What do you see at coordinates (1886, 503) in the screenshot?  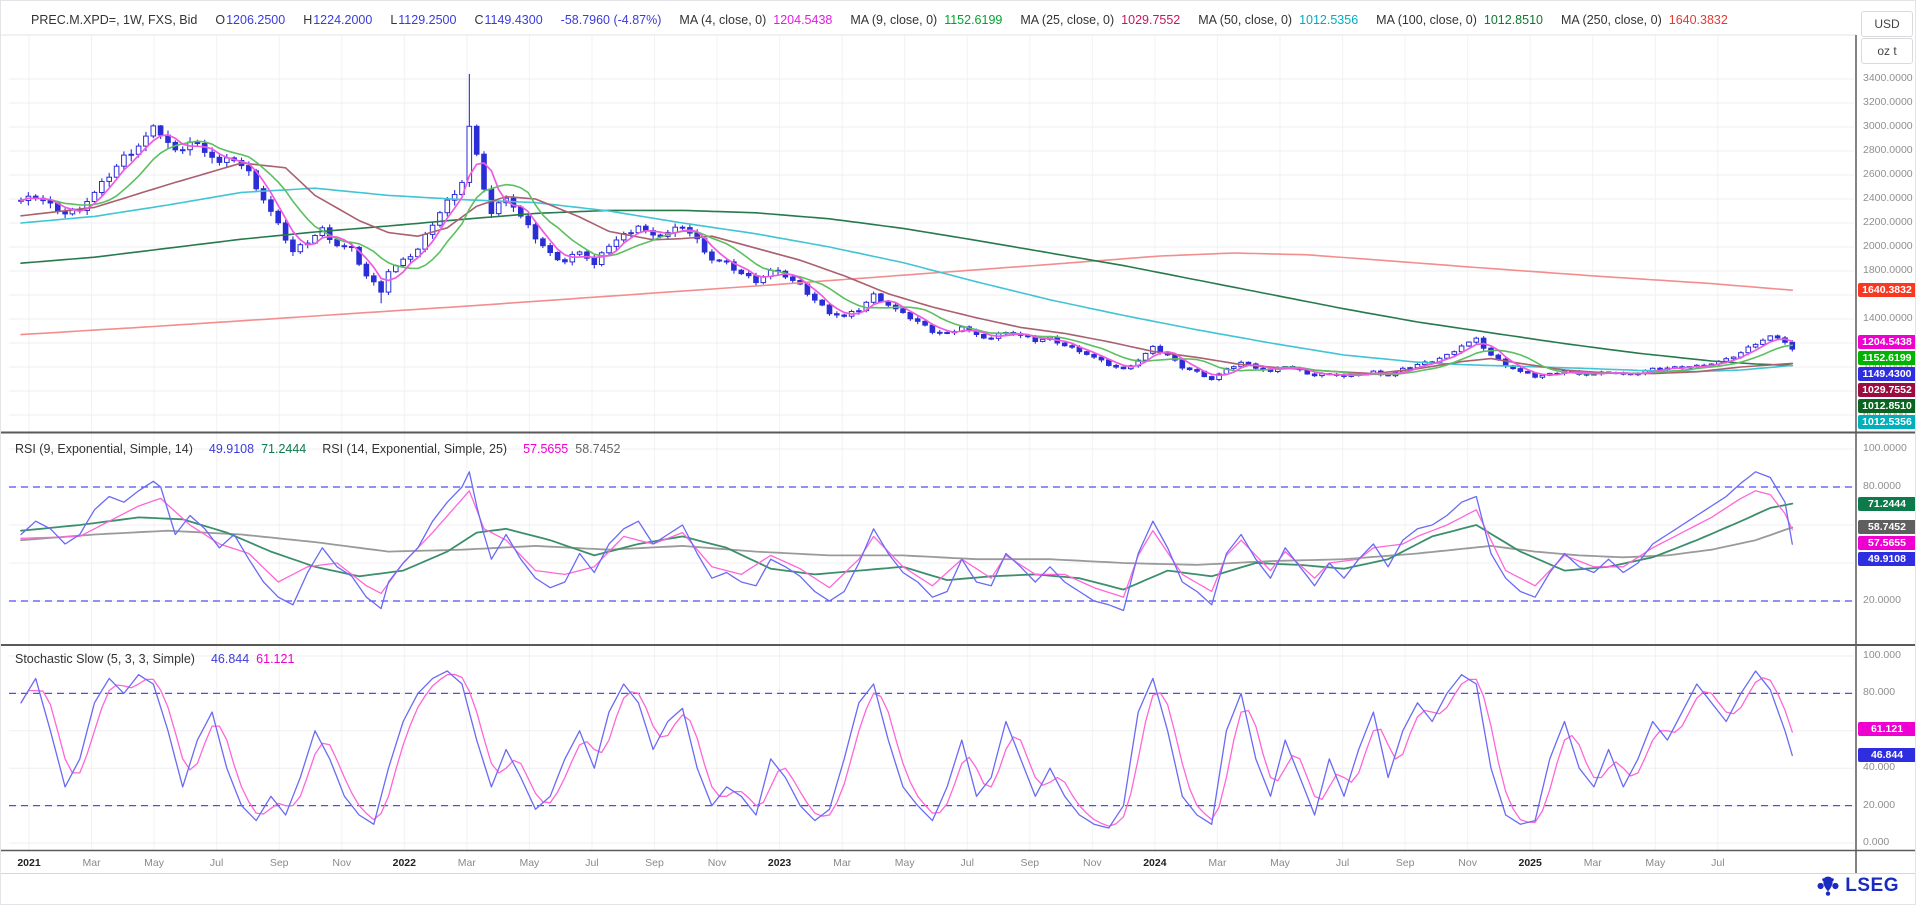 I see `value-badge: 71.2444` at bounding box center [1886, 503].